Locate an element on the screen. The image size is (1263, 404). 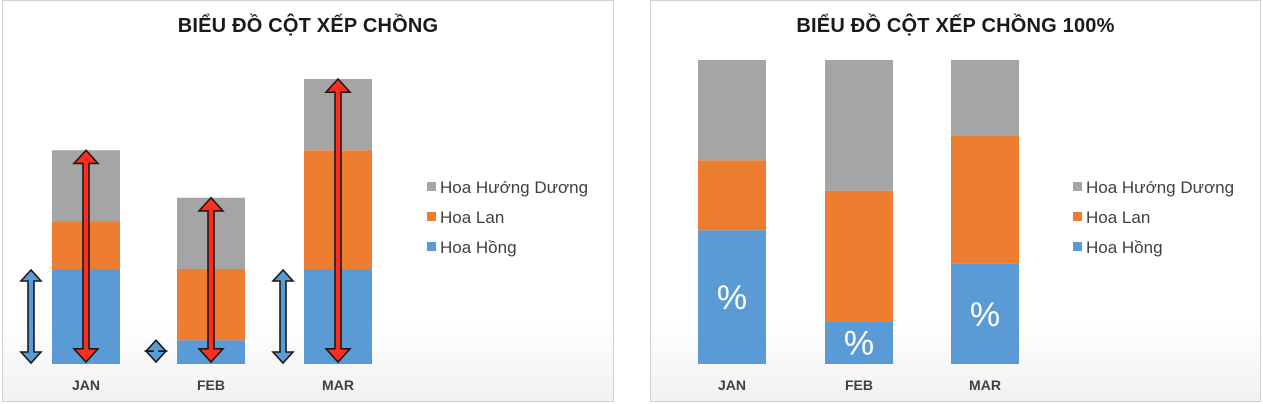
bar-segment-hoa-huong-duong-jan is located at coordinates (732, 110).